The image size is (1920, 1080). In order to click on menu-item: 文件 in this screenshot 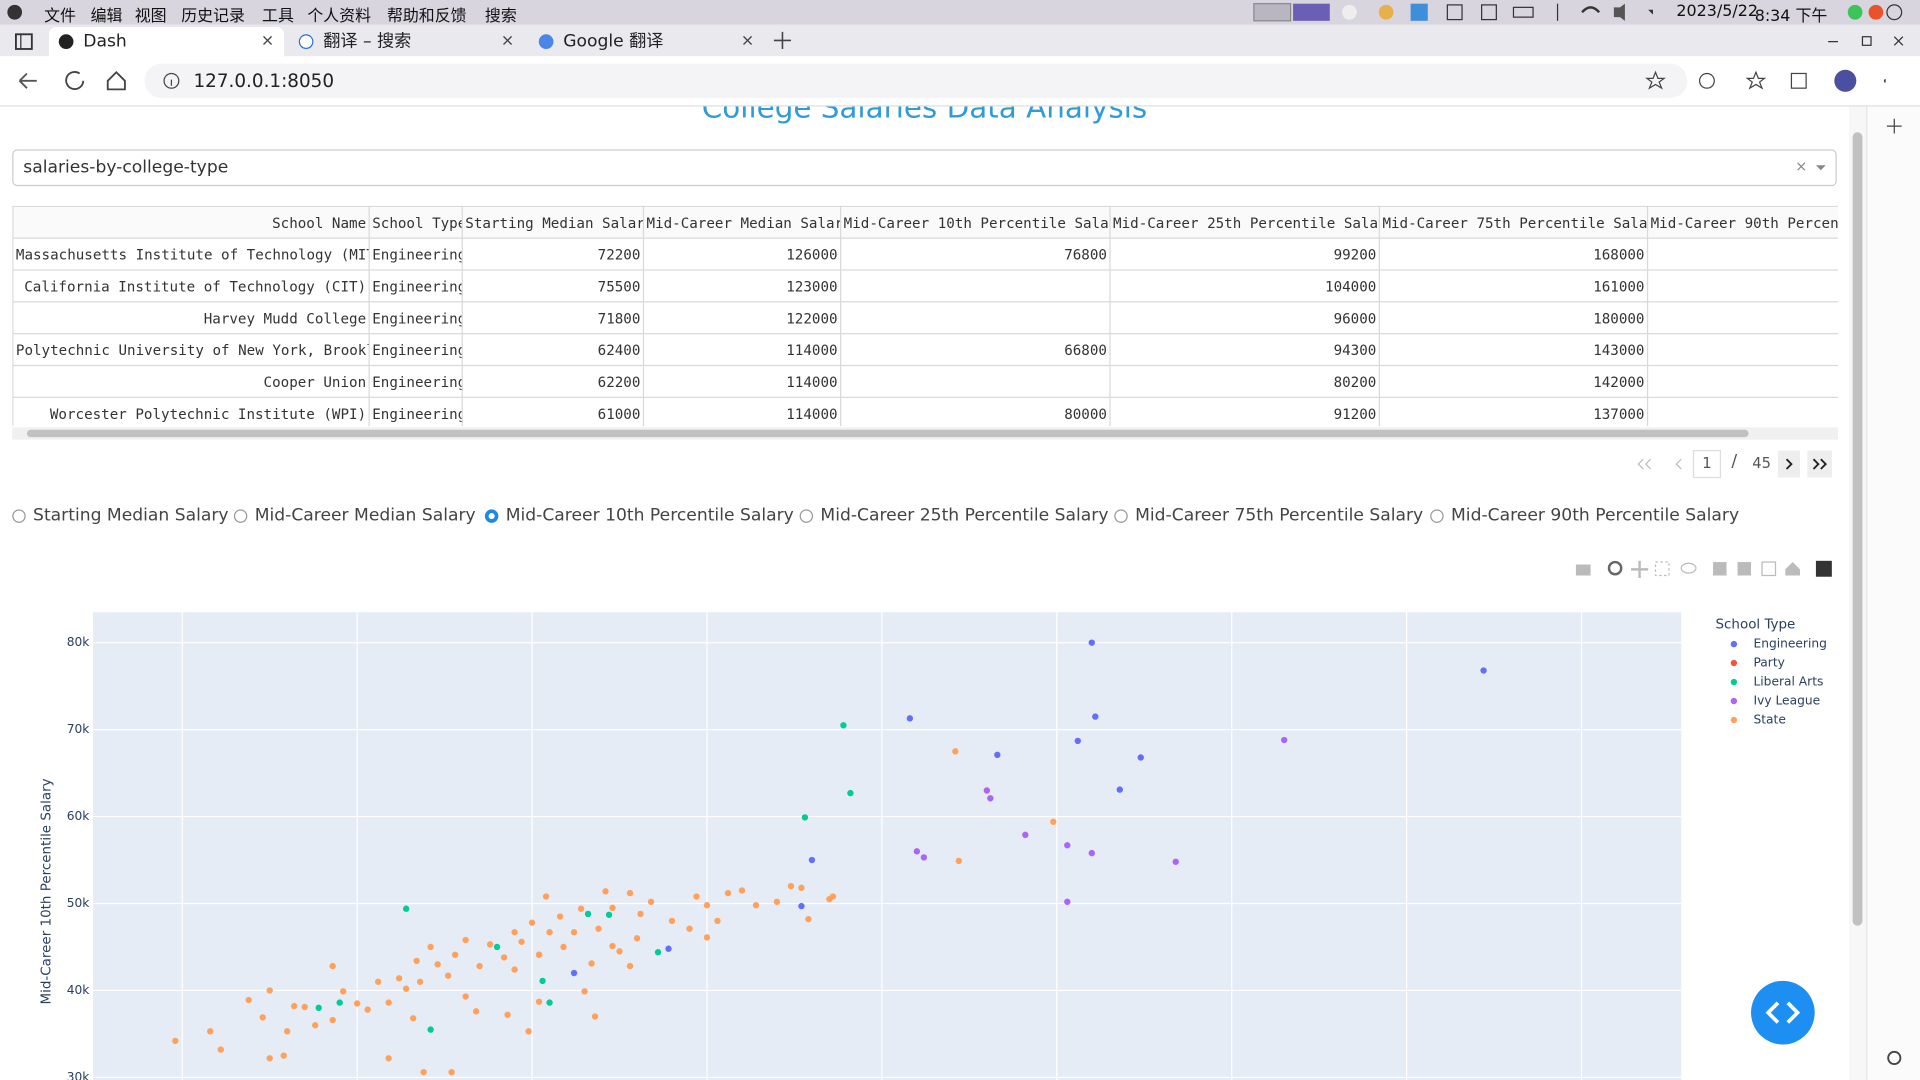, I will do `click(60, 16)`.